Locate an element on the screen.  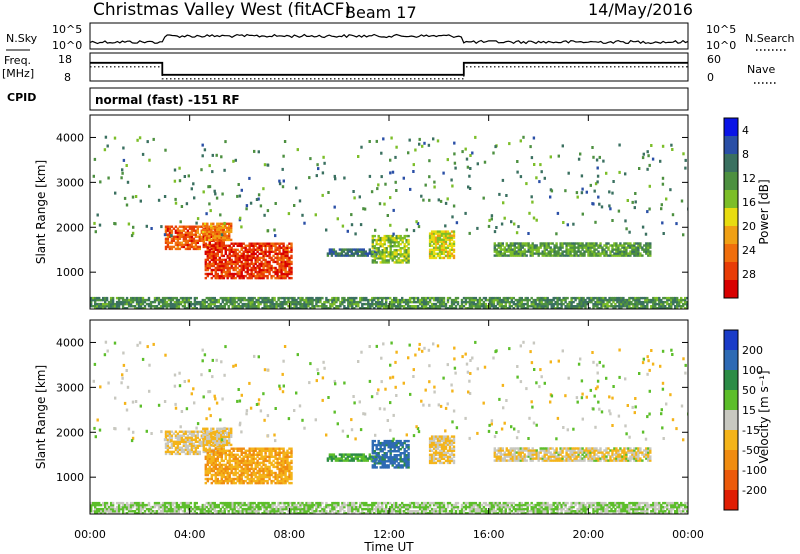
power-colorbar-tick: 20 is located at coordinates (749, 226).